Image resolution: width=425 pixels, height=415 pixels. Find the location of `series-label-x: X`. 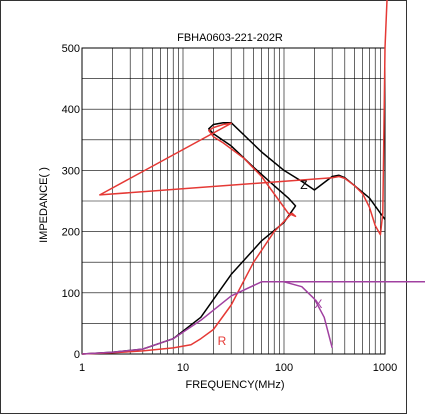

series-label-x: X is located at coordinates (318, 304).